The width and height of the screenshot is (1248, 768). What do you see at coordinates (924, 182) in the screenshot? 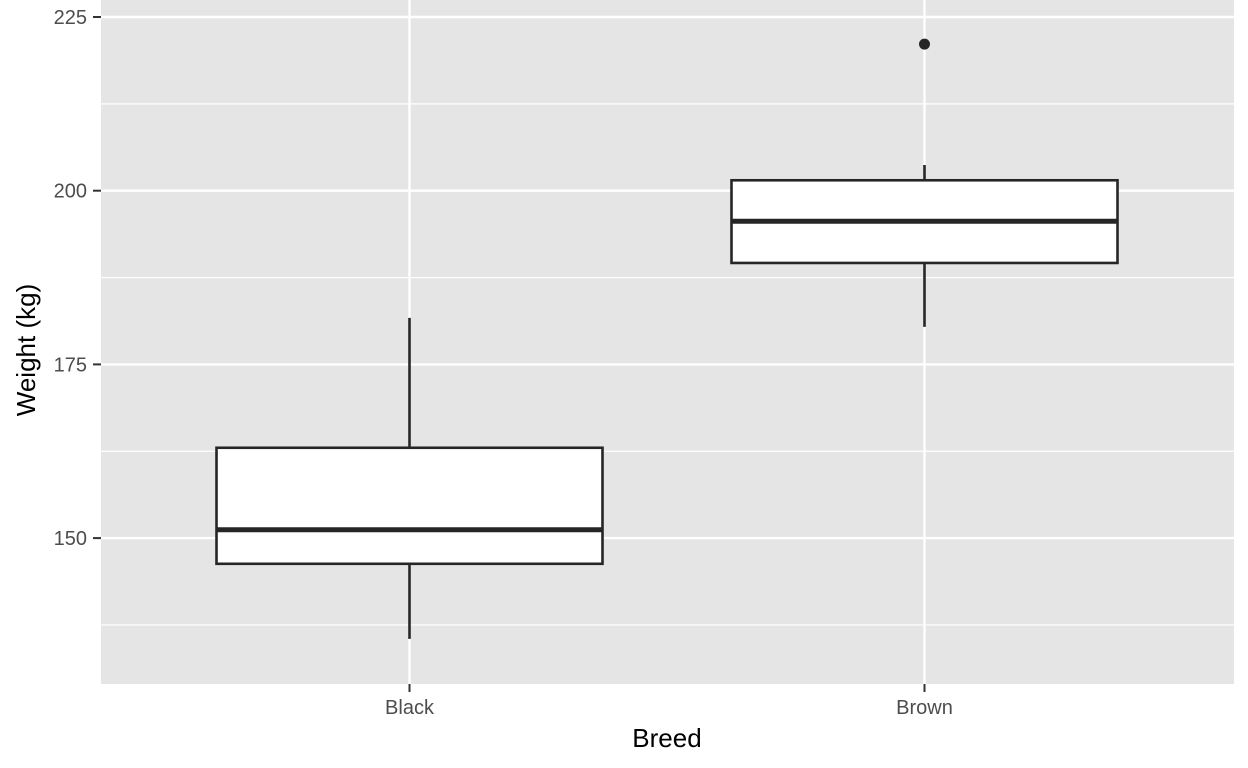
I see `box-brown` at bounding box center [924, 182].